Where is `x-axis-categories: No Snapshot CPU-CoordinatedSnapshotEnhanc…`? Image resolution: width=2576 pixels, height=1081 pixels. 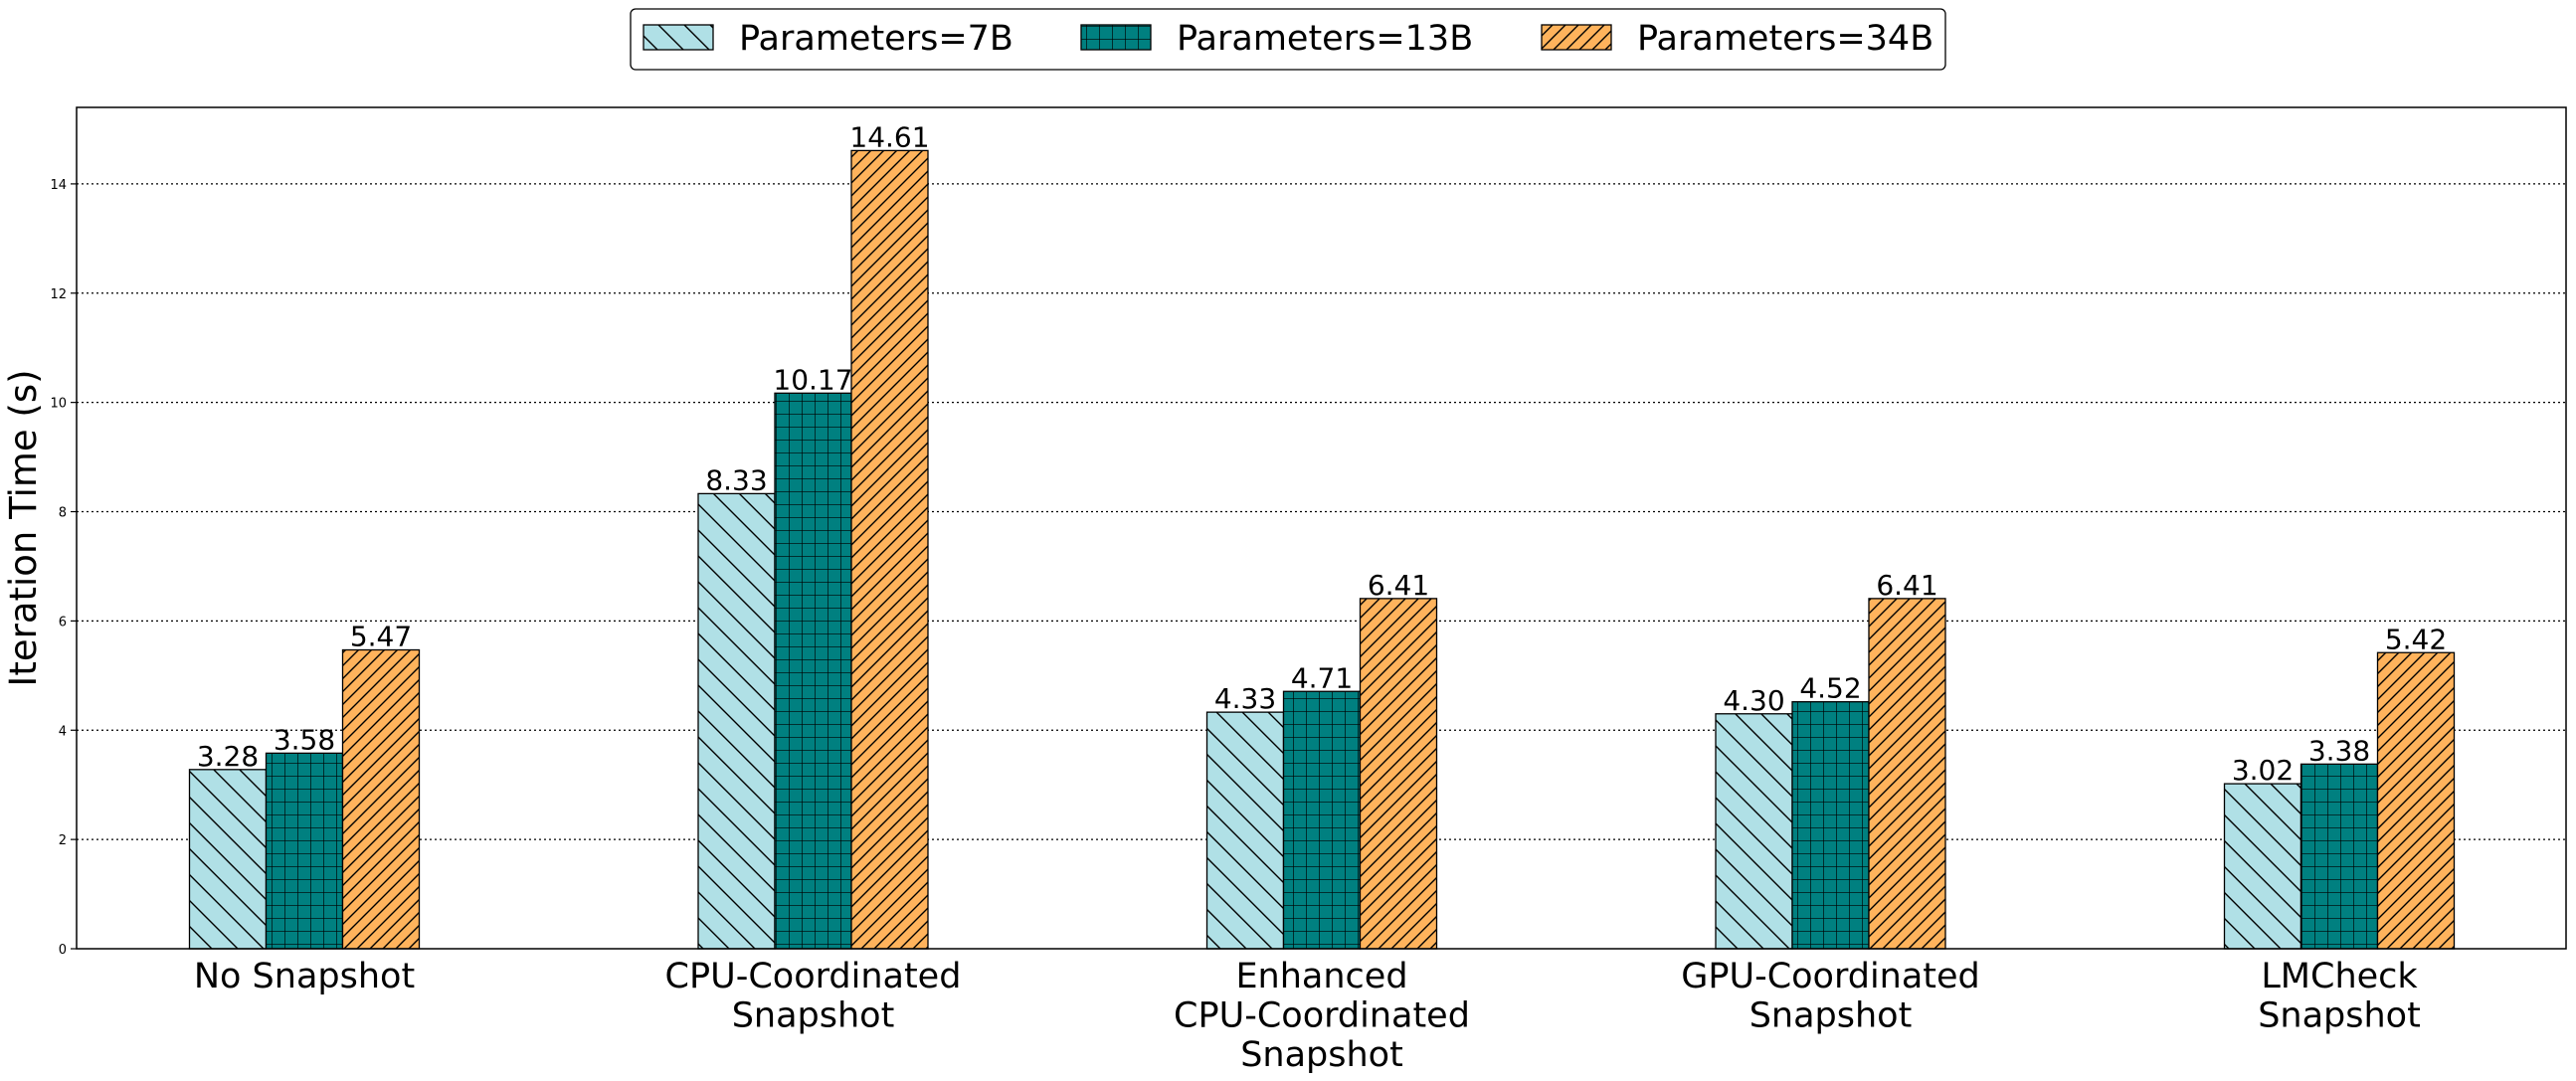 x-axis-categories: No Snapshot CPU-CoordinatedSnapshotEnhanc… is located at coordinates (1307, 1016).